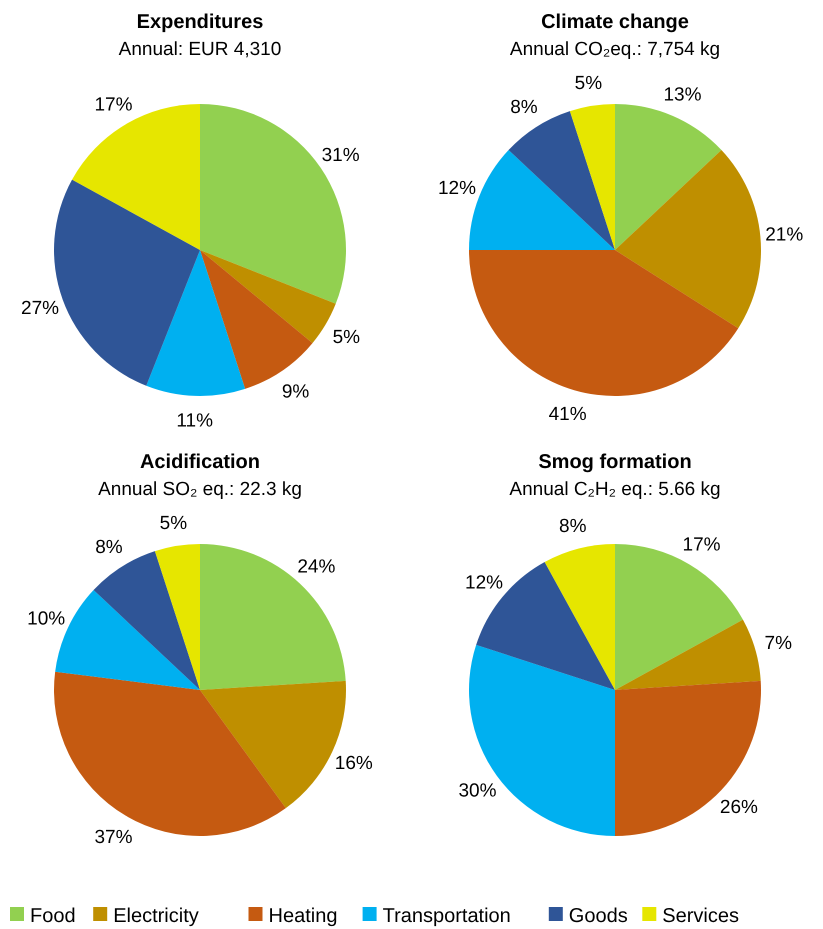  I want to click on data-label: 7%, so click(778, 643).